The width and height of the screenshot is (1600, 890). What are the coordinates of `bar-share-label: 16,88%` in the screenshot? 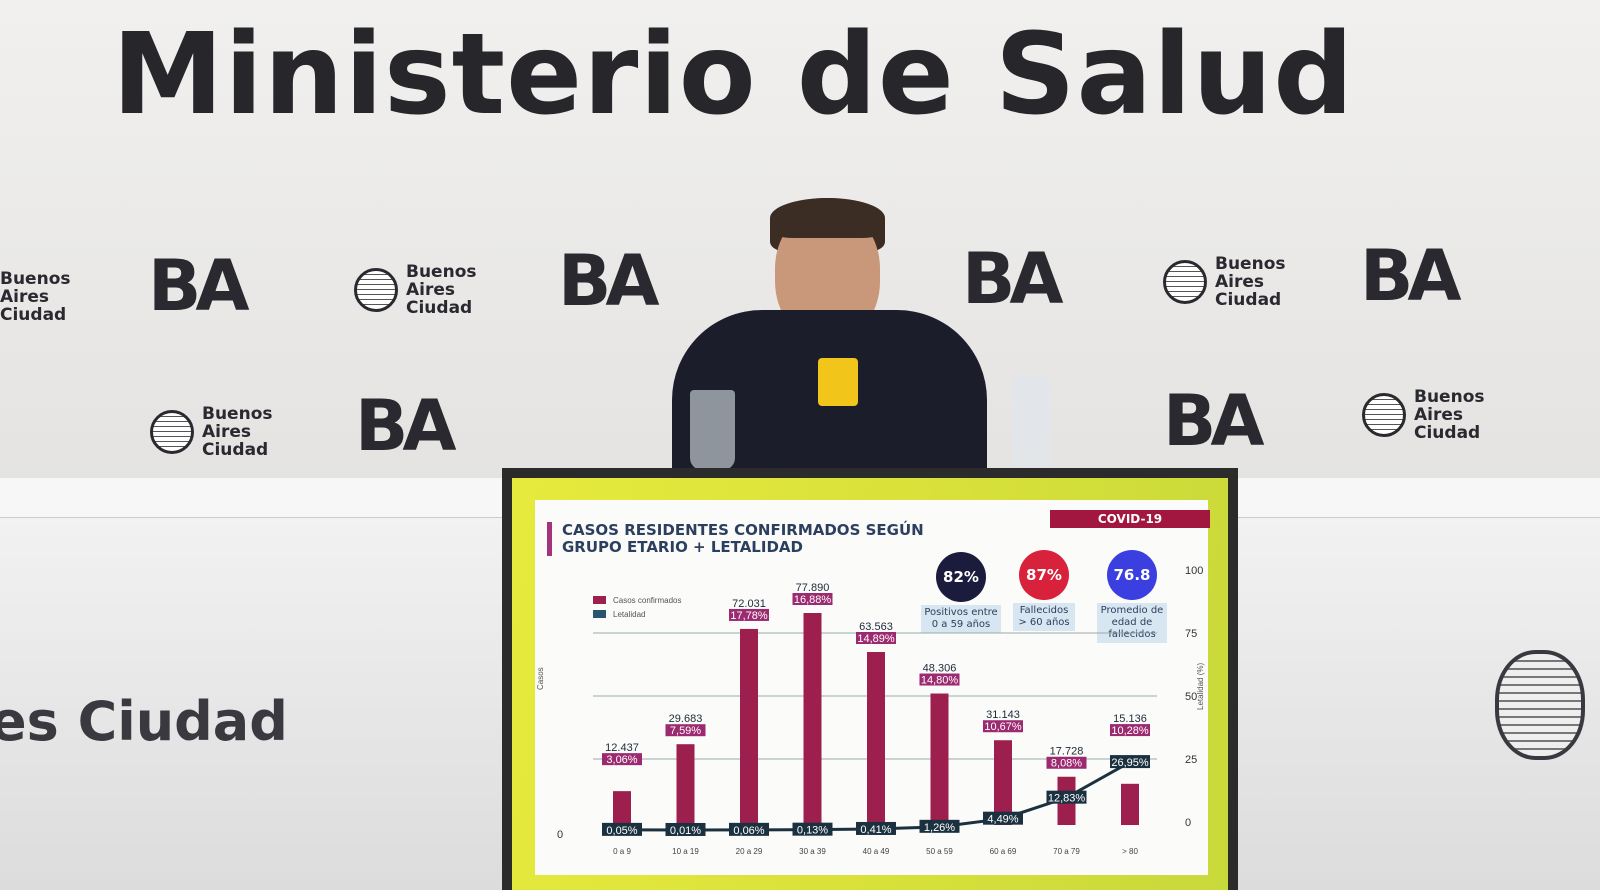 It's located at (813, 600).